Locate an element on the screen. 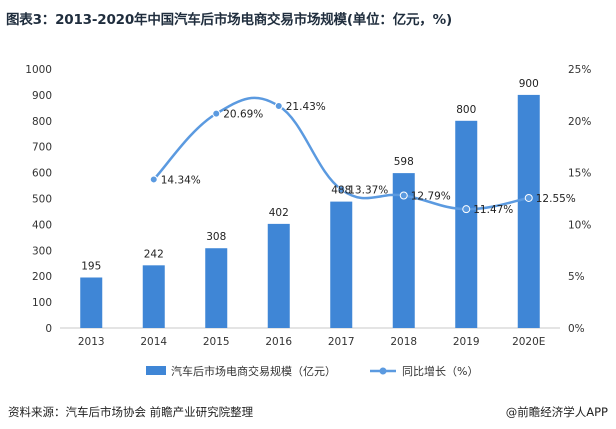 Image resolution: width=616 pixels, height=429 pixels. y-right-tick-label: 15% is located at coordinates (579, 174).